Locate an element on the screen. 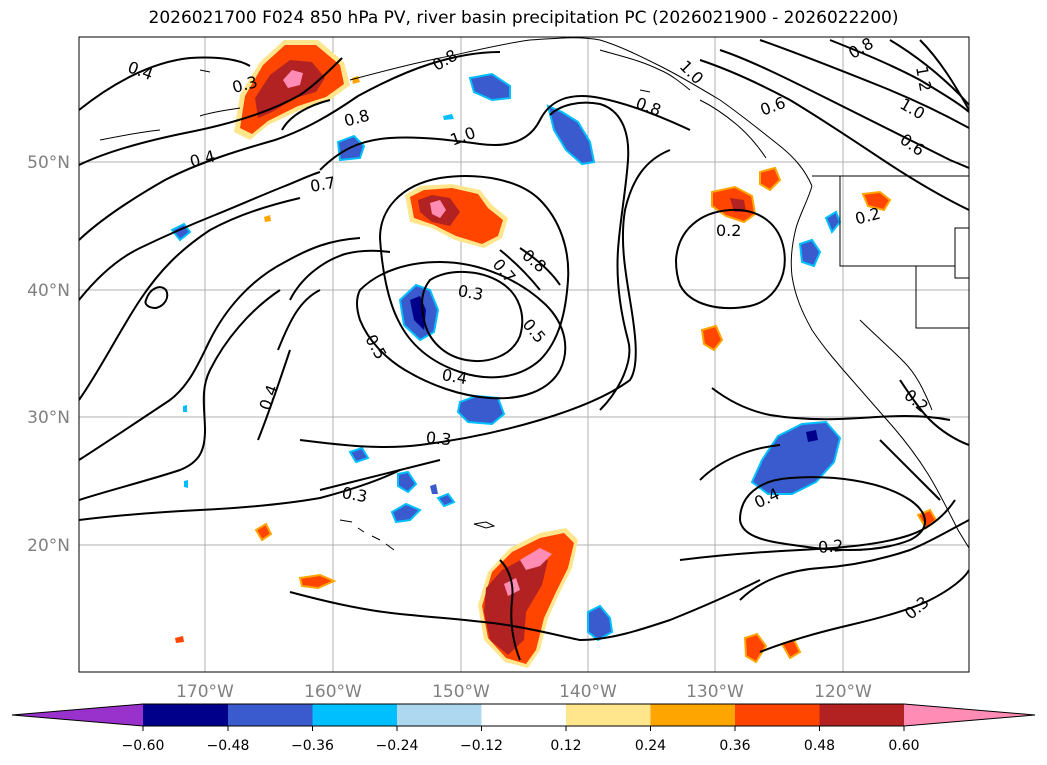 The height and width of the screenshot is (765, 1047). contour-label: 1.2 is located at coordinates (923, 79).